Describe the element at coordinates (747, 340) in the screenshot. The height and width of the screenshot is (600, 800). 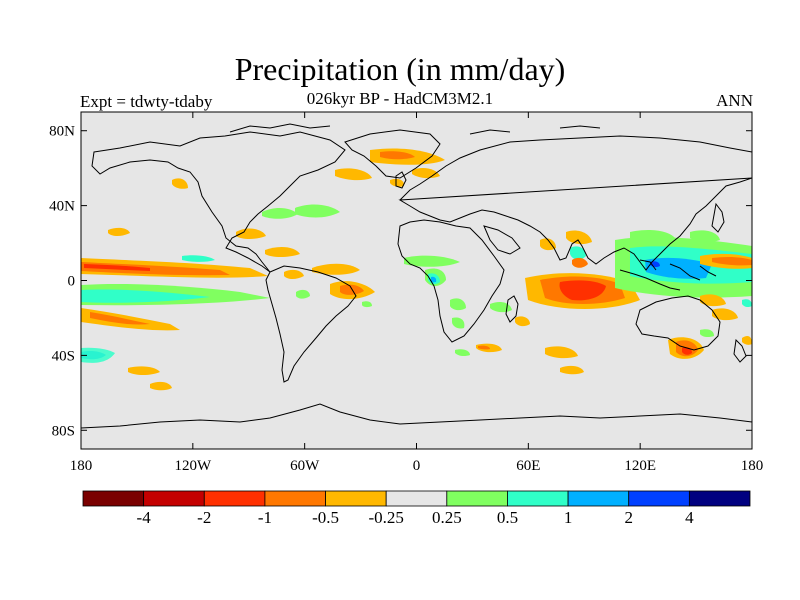
I see `patch-nz-orange` at that location.